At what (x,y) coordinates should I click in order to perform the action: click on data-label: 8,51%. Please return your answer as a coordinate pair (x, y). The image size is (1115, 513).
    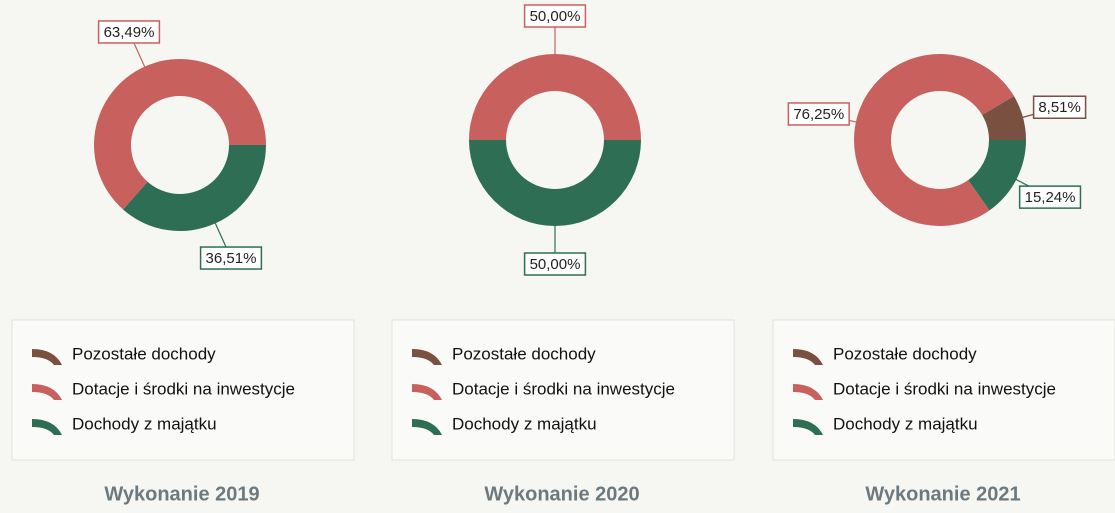
    Looking at the image, I should click on (1059, 107).